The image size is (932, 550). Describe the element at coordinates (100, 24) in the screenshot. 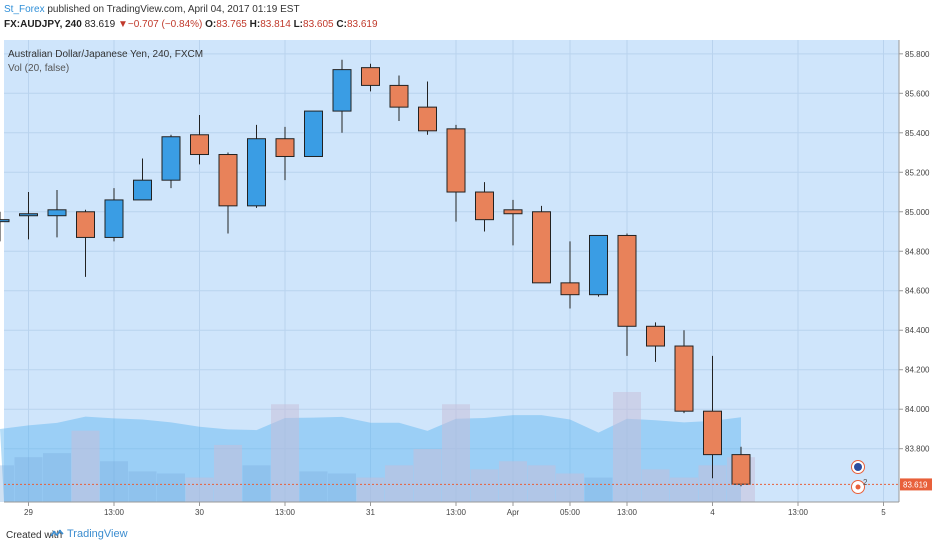

I see `last-price: 83.619` at that location.